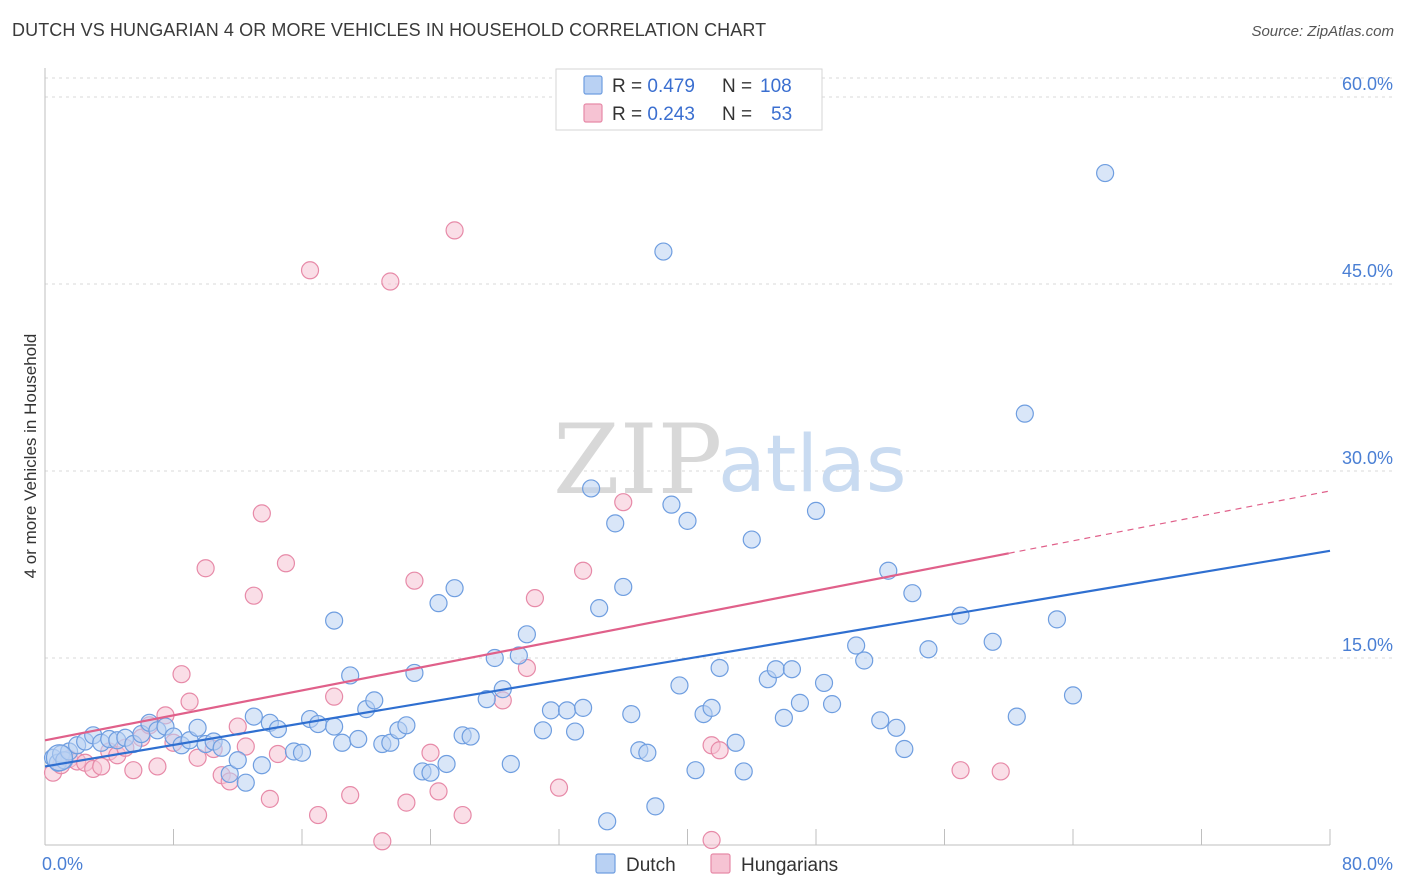  I want to click on dutch-r-value: 0.479, so click(671, 86).